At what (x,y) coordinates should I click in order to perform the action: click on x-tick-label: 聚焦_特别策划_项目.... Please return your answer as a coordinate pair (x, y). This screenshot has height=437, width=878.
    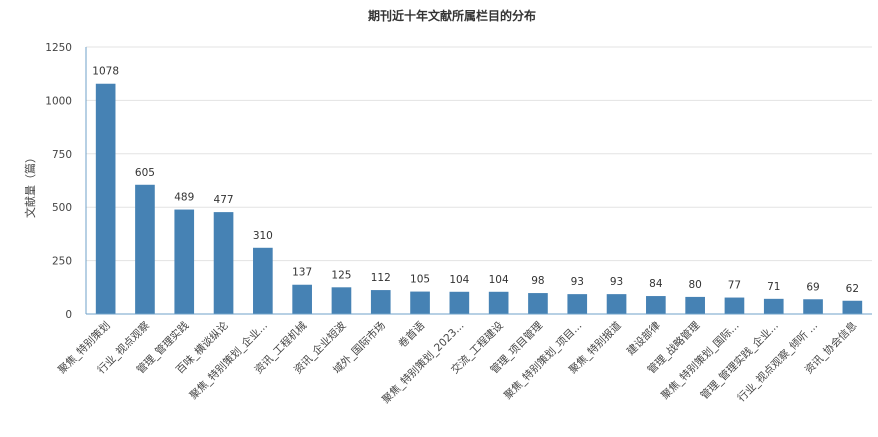
    Looking at the image, I should click on (542, 360).